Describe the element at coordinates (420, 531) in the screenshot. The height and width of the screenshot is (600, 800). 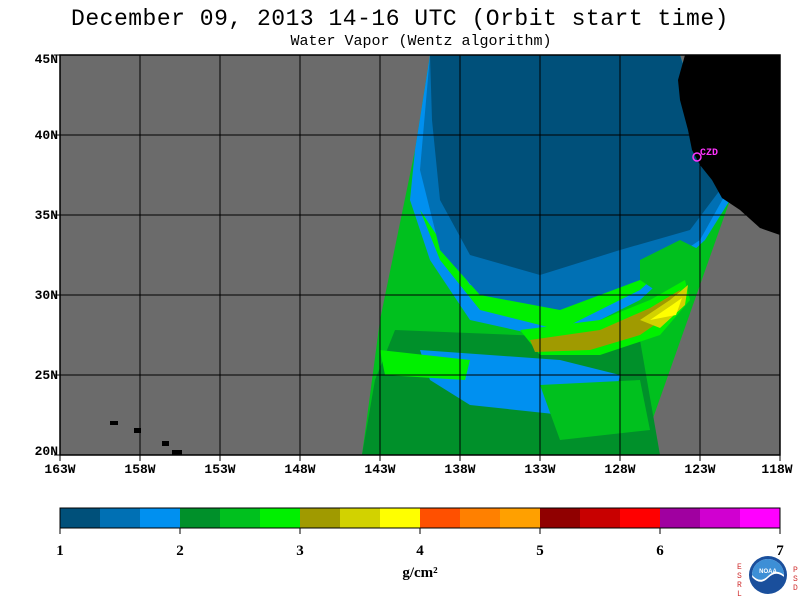
I see `colorbar-ticks` at that location.